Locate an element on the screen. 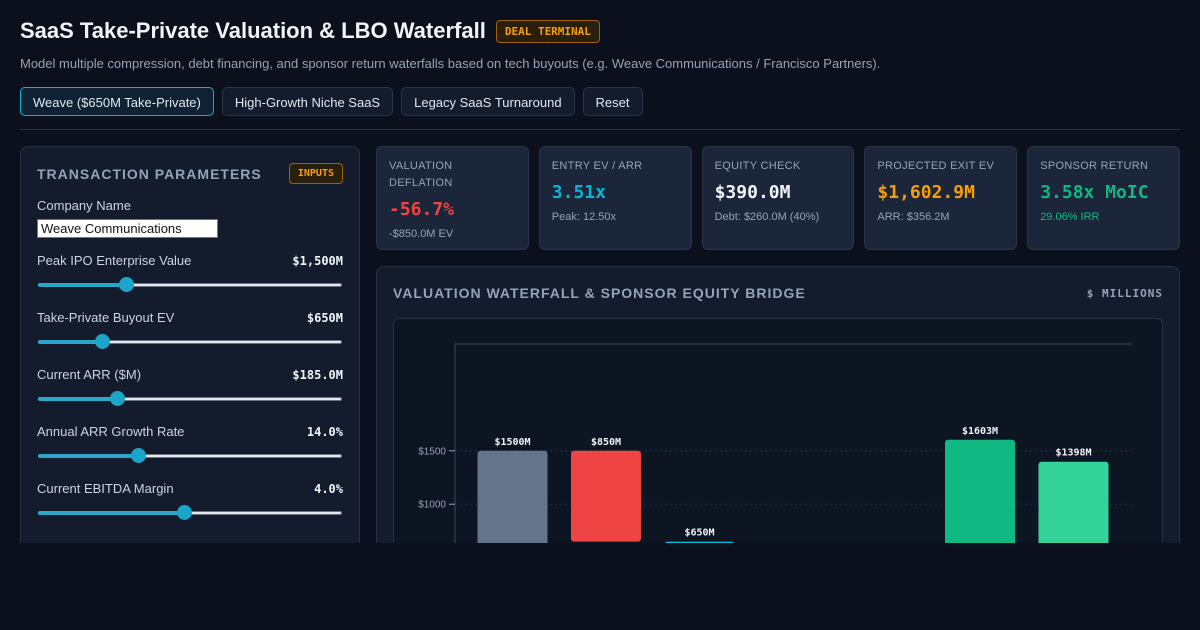  param-buyout-ev: Take-Private Buyout EV $650M is located at coordinates (190, 331).